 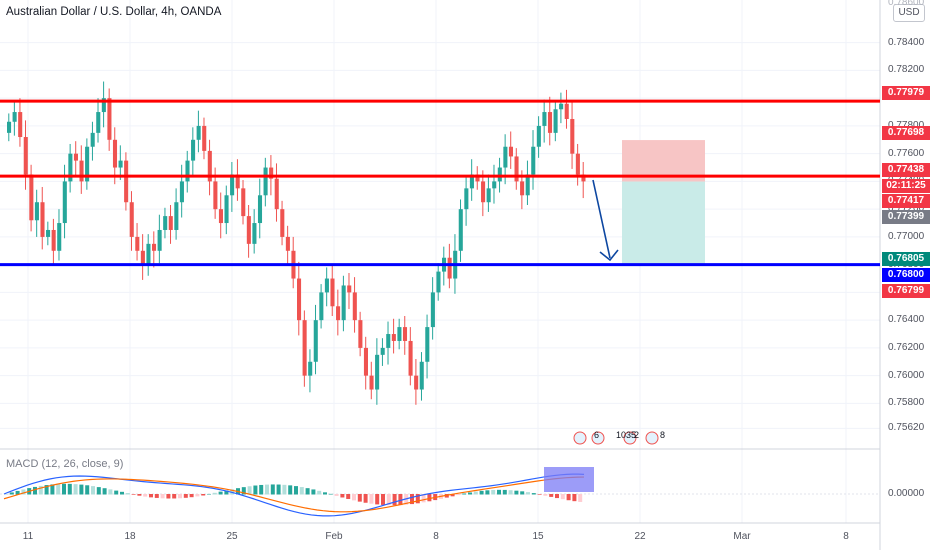 I want to click on macd-highlight-box, so click(x=569, y=479).